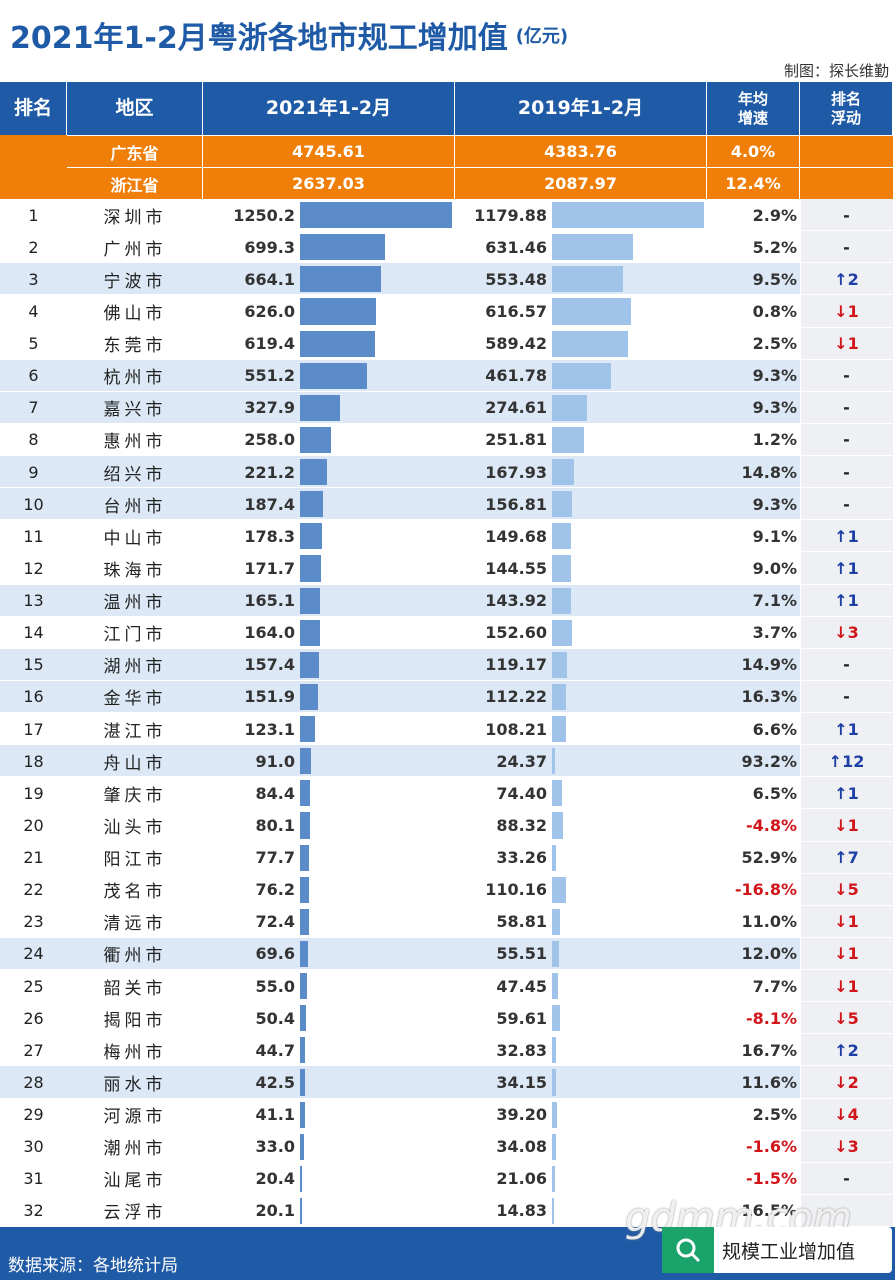 This screenshot has width=895, height=1280. What do you see at coordinates (275, 1211) in the screenshot?
I see `value-2021: 20.1` at bounding box center [275, 1211].